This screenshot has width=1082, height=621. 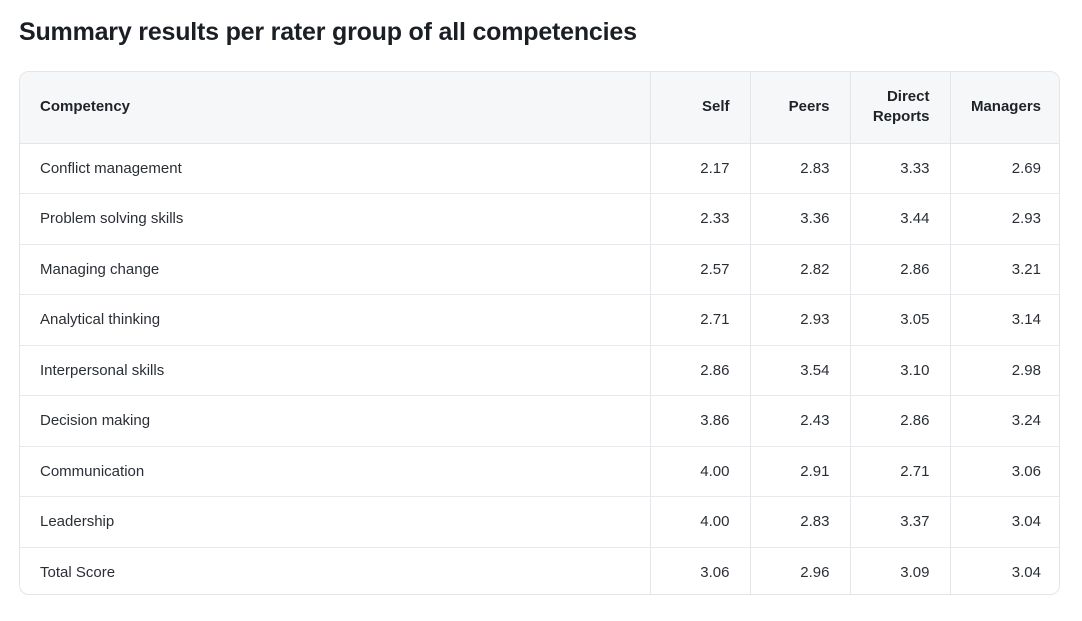 I want to click on cell-self: 3.06, so click(x=699, y=570).